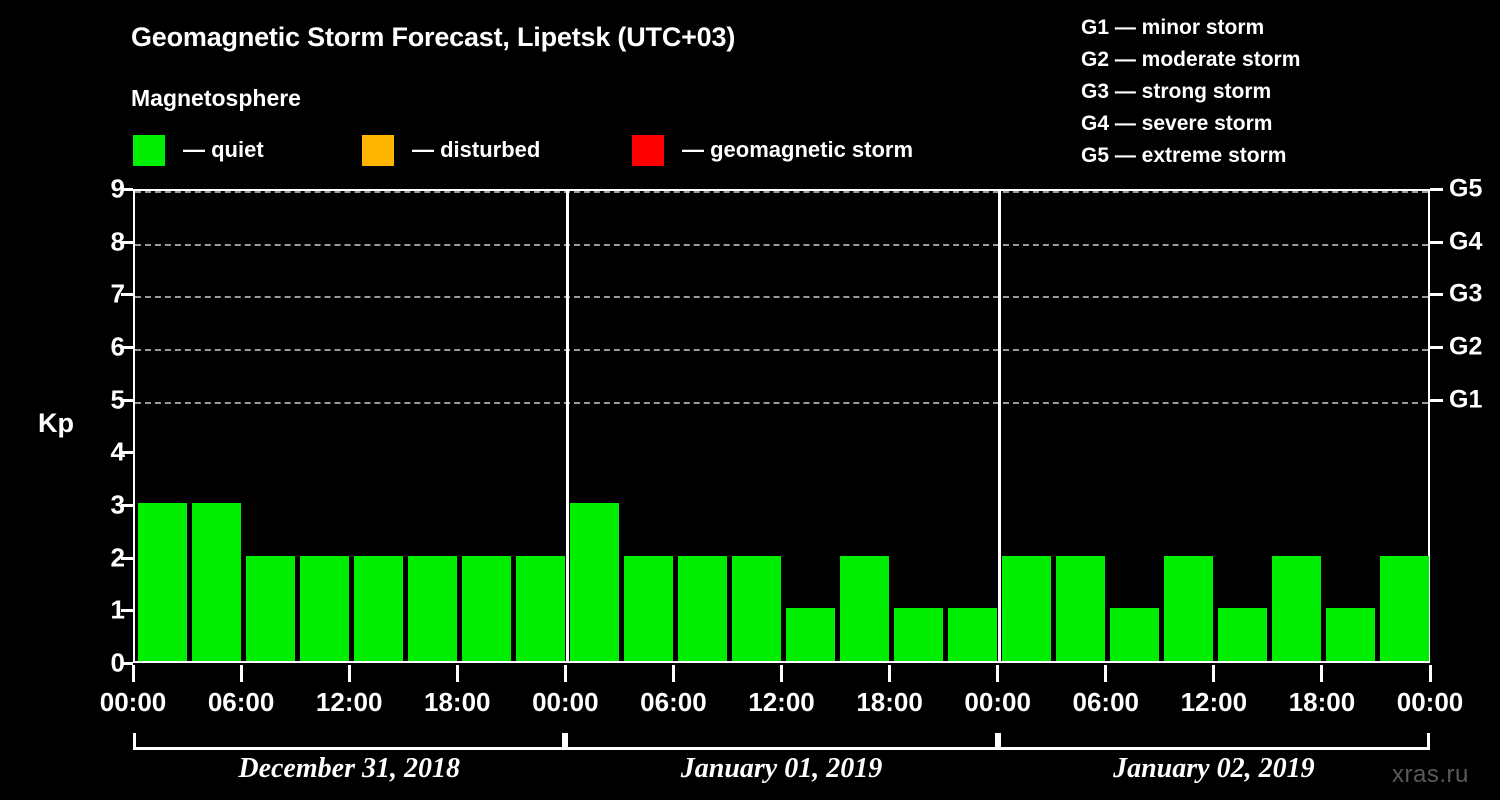  I want to click on legend-item-geomagnetic-storm: — geomagnetic storm, so click(772, 150).